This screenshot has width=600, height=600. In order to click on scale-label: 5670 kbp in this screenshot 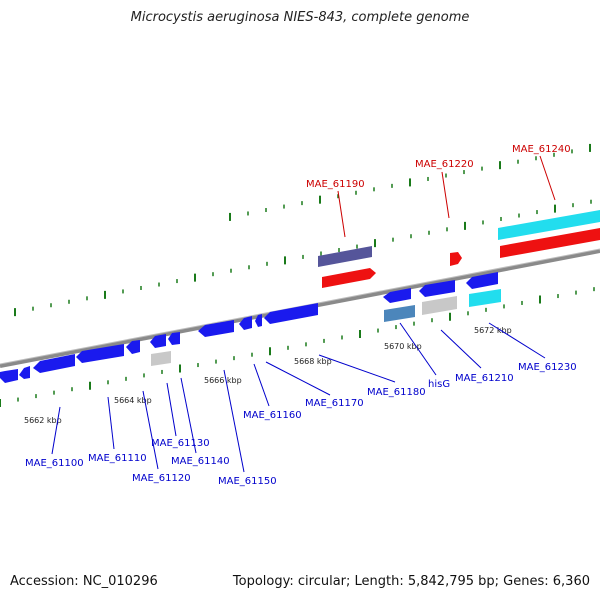, I will do `click(403, 346)`.